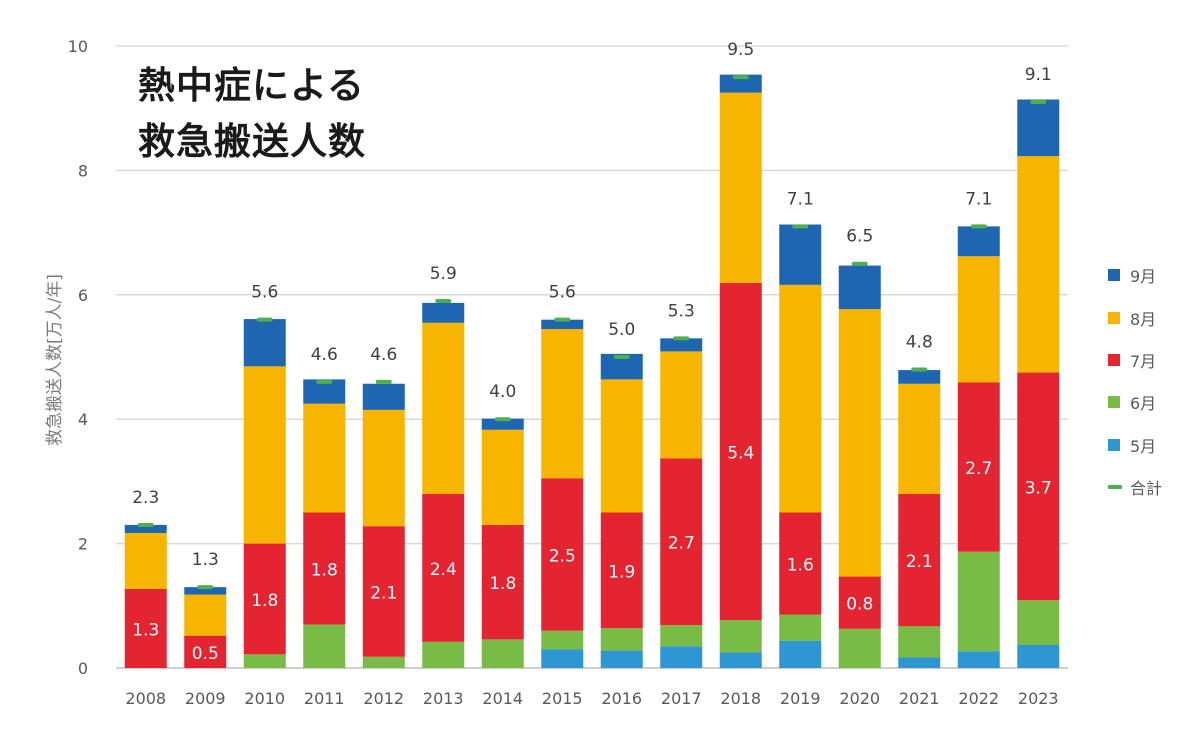 The width and height of the screenshot is (1200, 749). I want to click on july-data-label: 3.7, so click(1038, 488).